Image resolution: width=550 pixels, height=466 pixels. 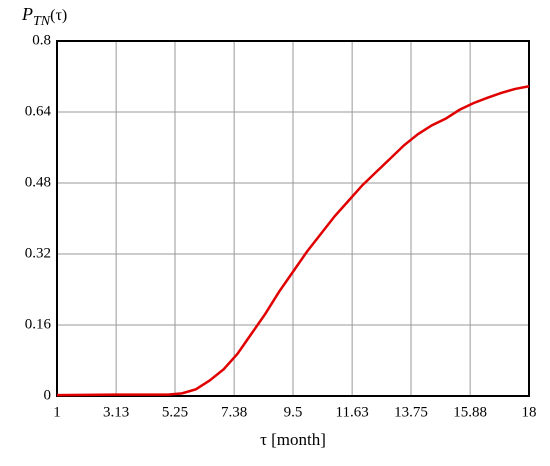 What do you see at coordinates (57, 412) in the screenshot?
I see `x-tick-label: 1` at bounding box center [57, 412].